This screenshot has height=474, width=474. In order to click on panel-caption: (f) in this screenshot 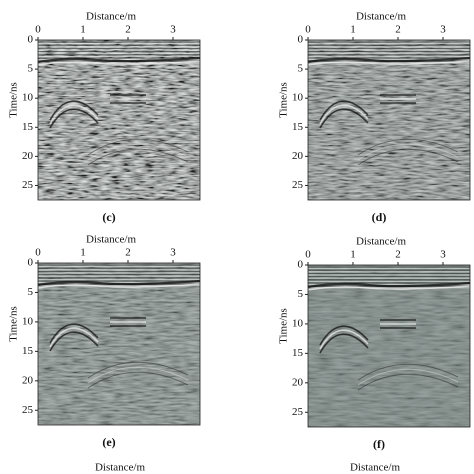, I will do `click(379, 444)`.